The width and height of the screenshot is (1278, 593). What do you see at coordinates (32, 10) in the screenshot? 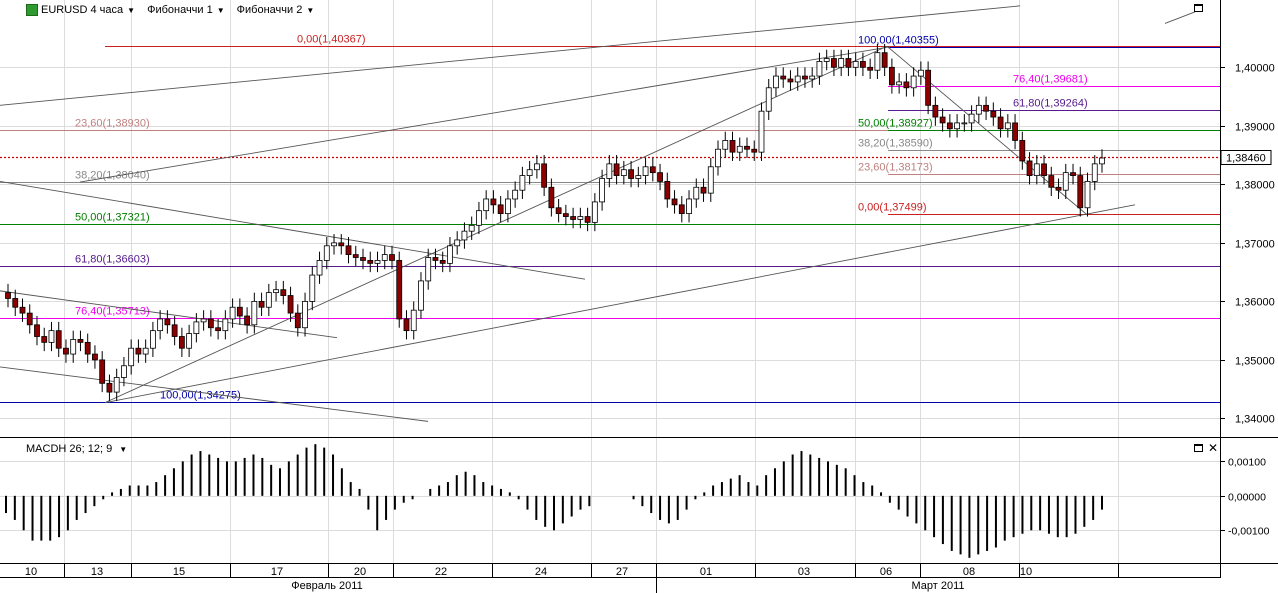
I see `chart-icon` at bounding box center [32, 10].